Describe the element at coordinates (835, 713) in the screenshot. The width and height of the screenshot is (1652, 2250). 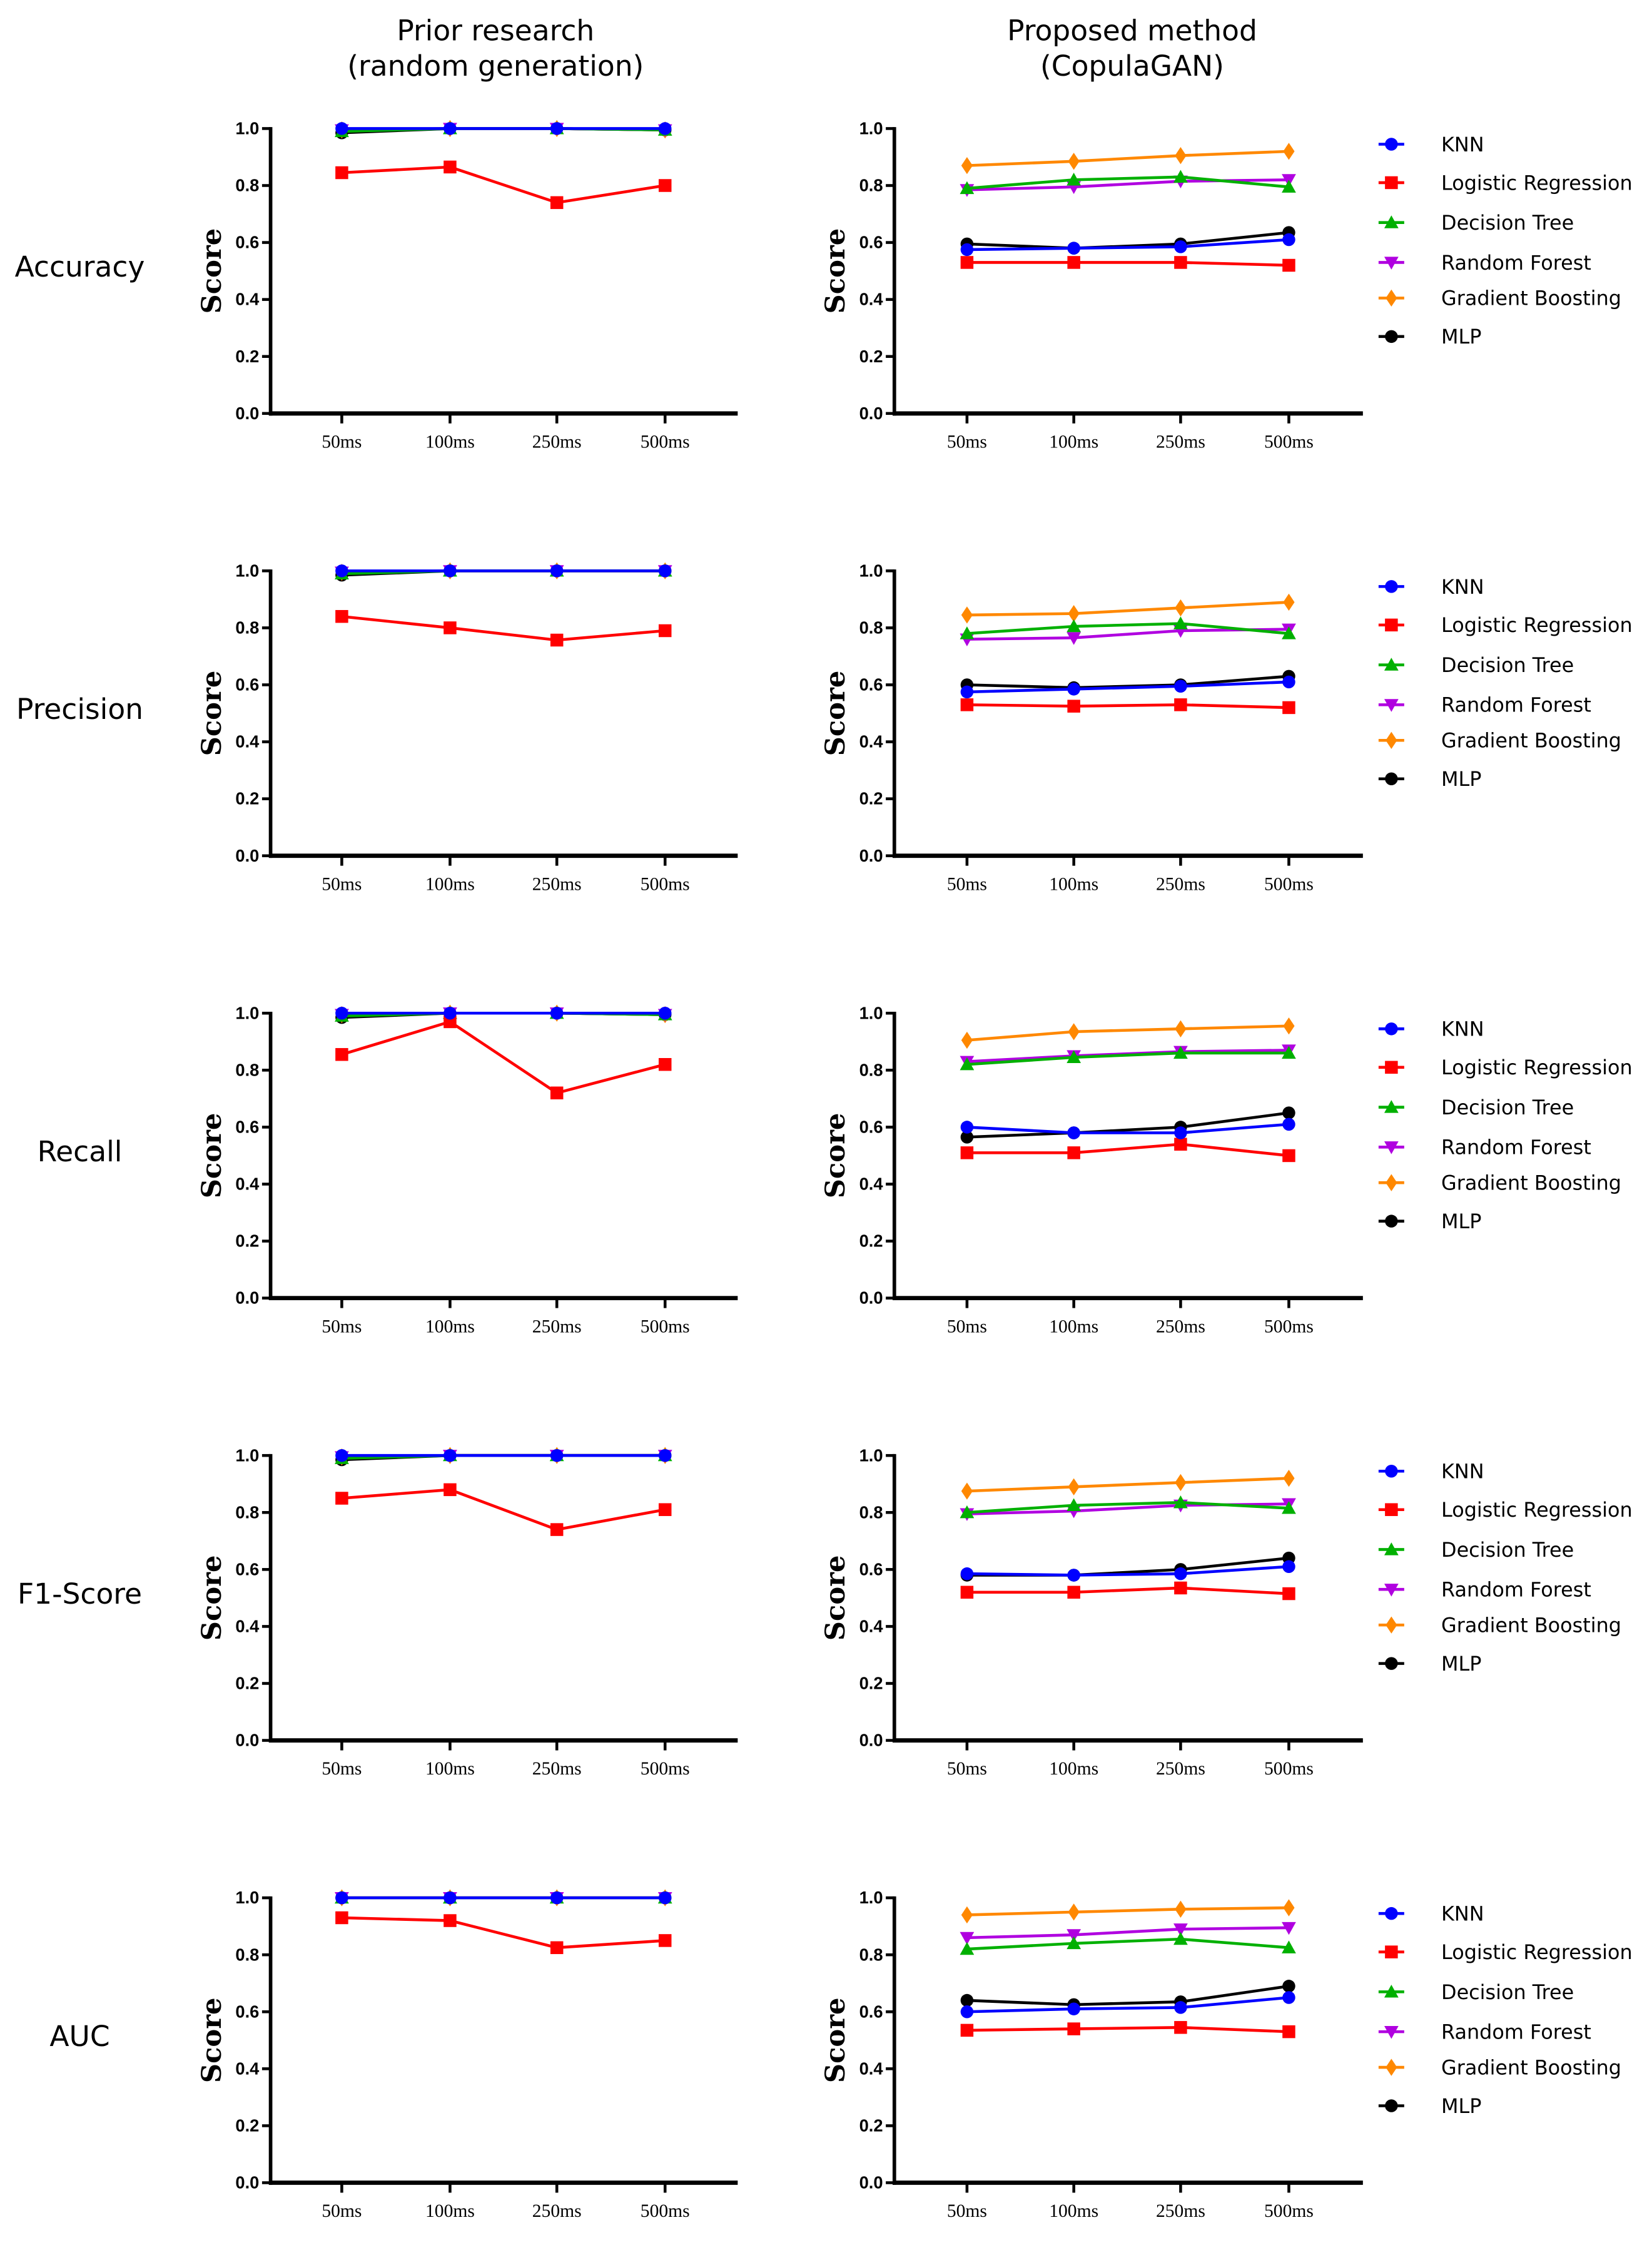
I see `y-axis-label: Score` at that location.